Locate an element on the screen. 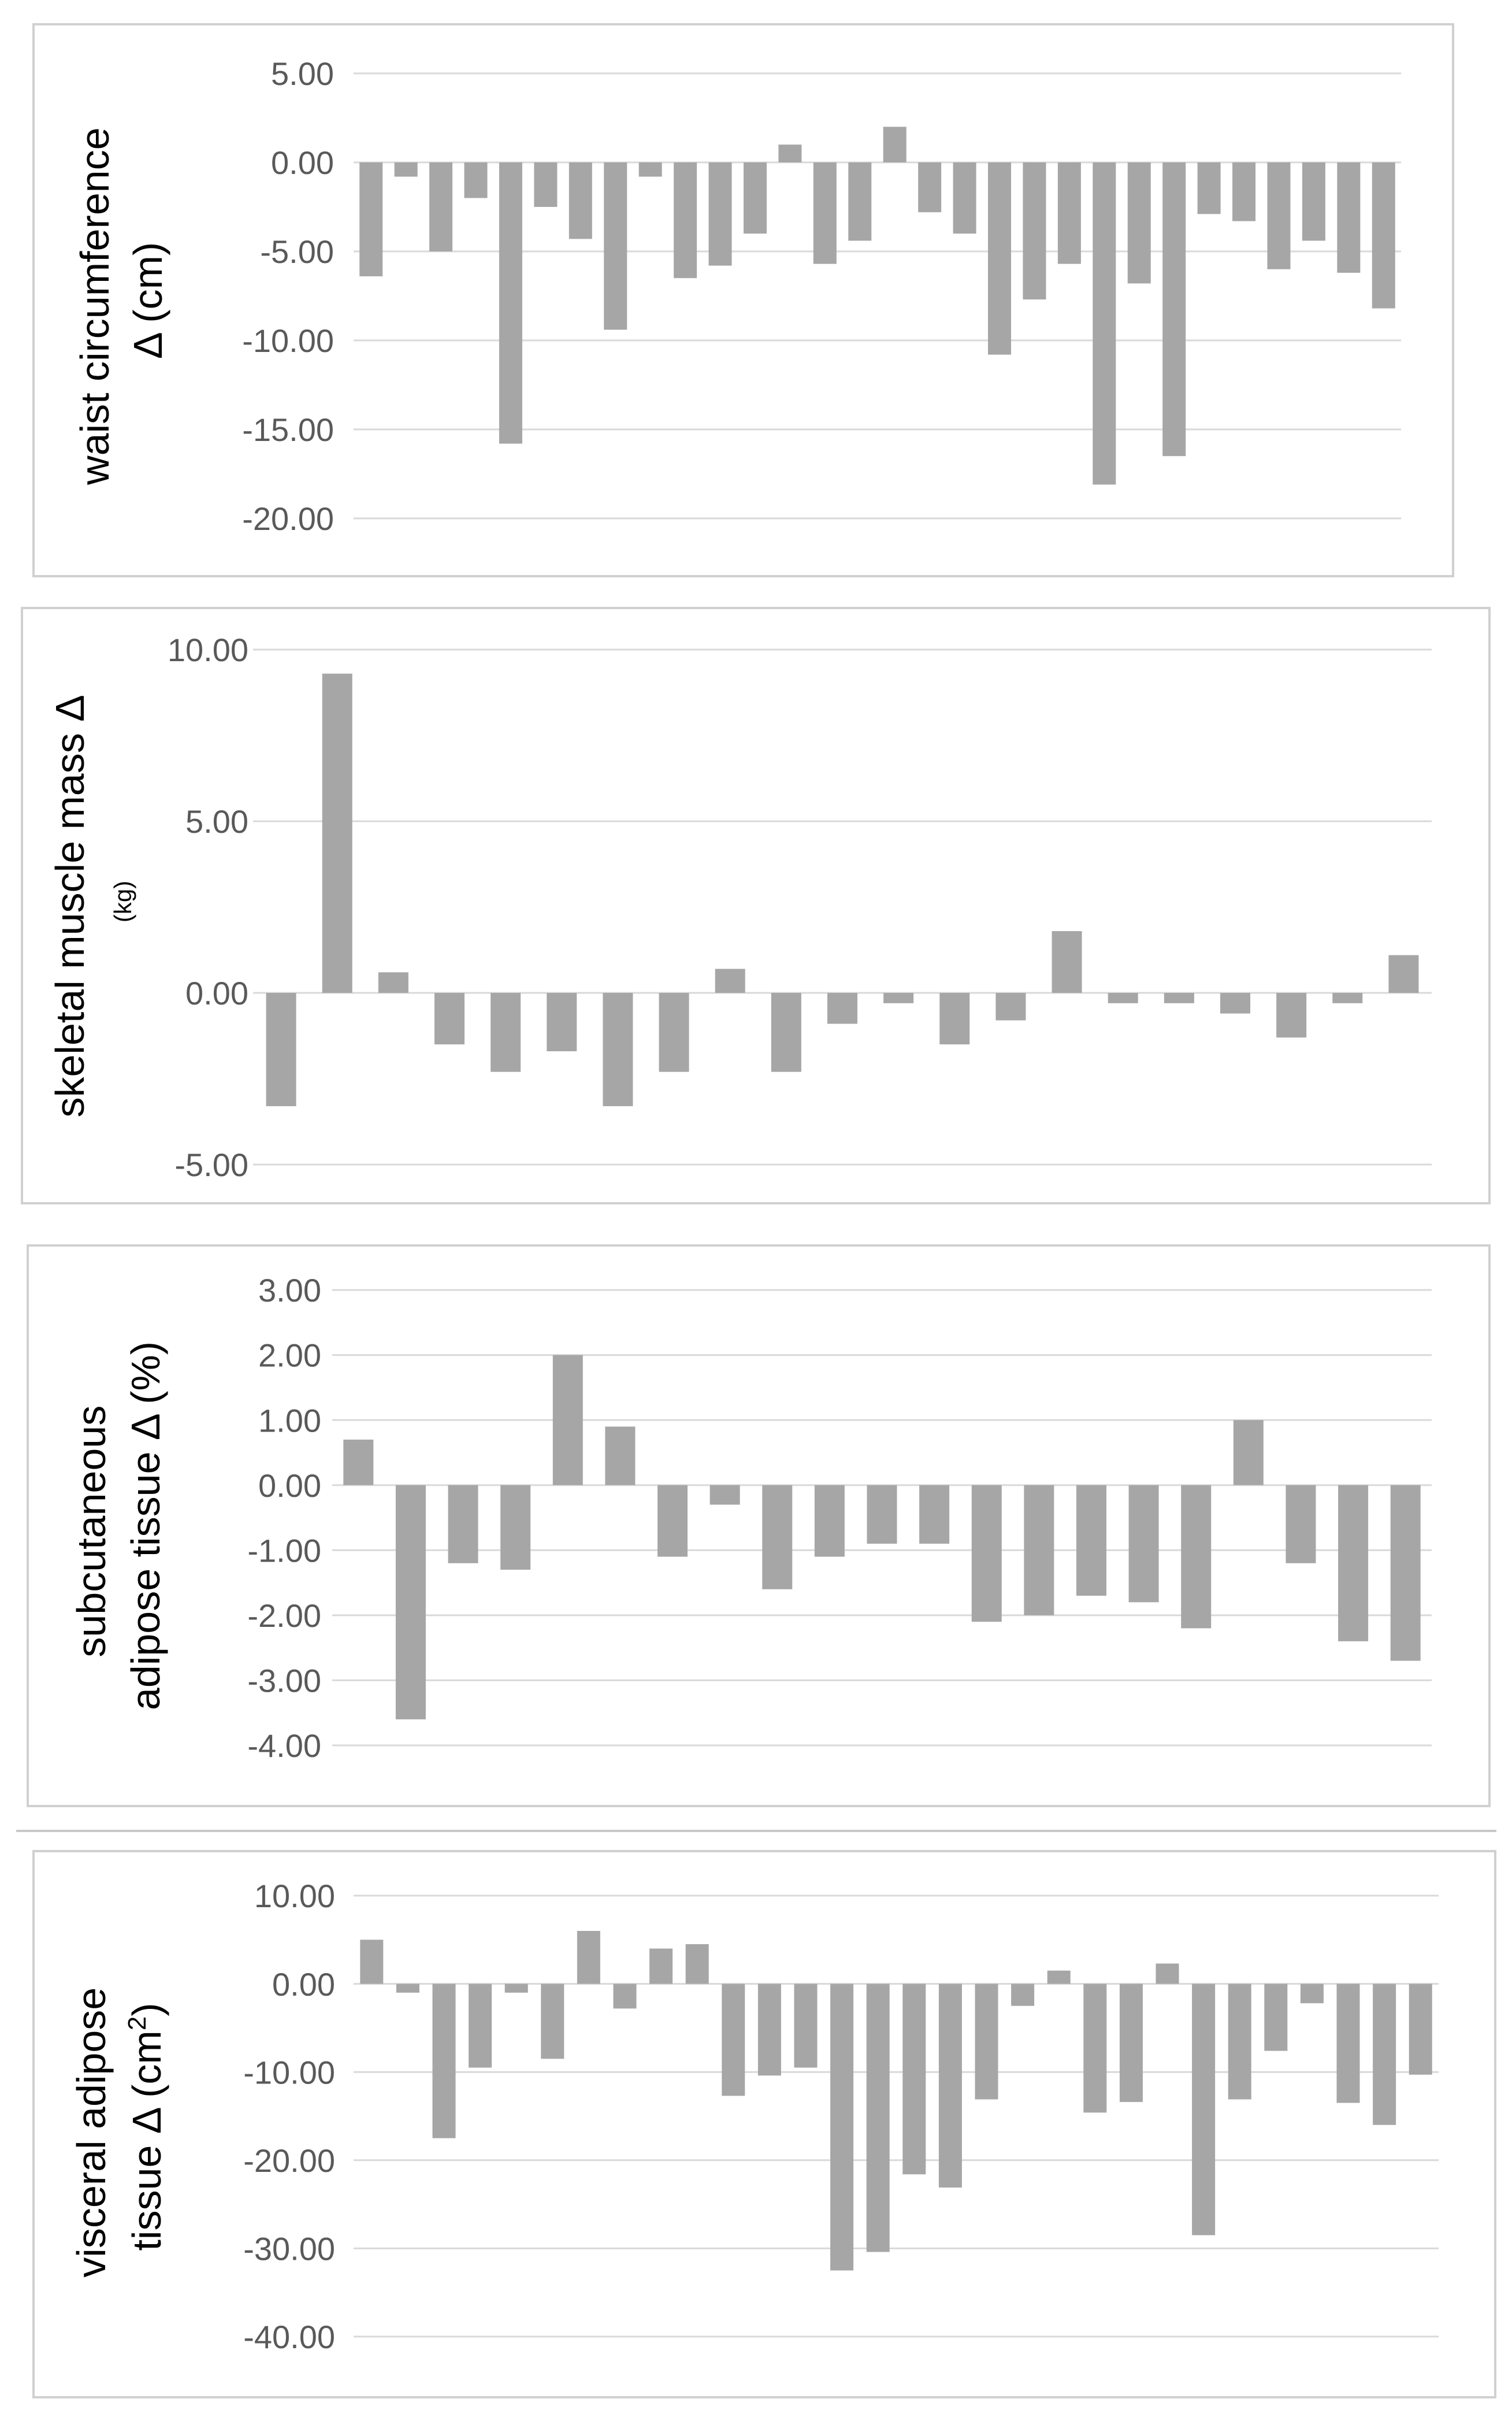  y-axis-label-line-1: skeletal muscle mass Δ is located at coordinates (69, 907).